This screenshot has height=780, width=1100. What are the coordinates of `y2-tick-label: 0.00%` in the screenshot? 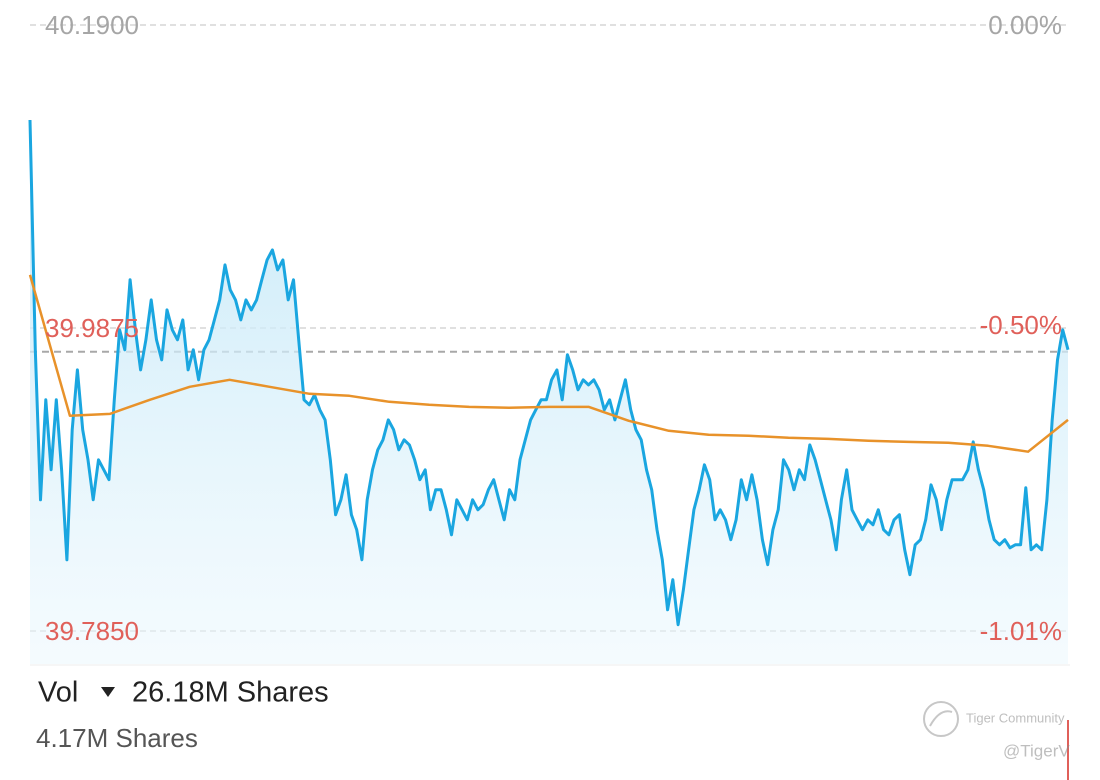 It's located at (1025, 25).